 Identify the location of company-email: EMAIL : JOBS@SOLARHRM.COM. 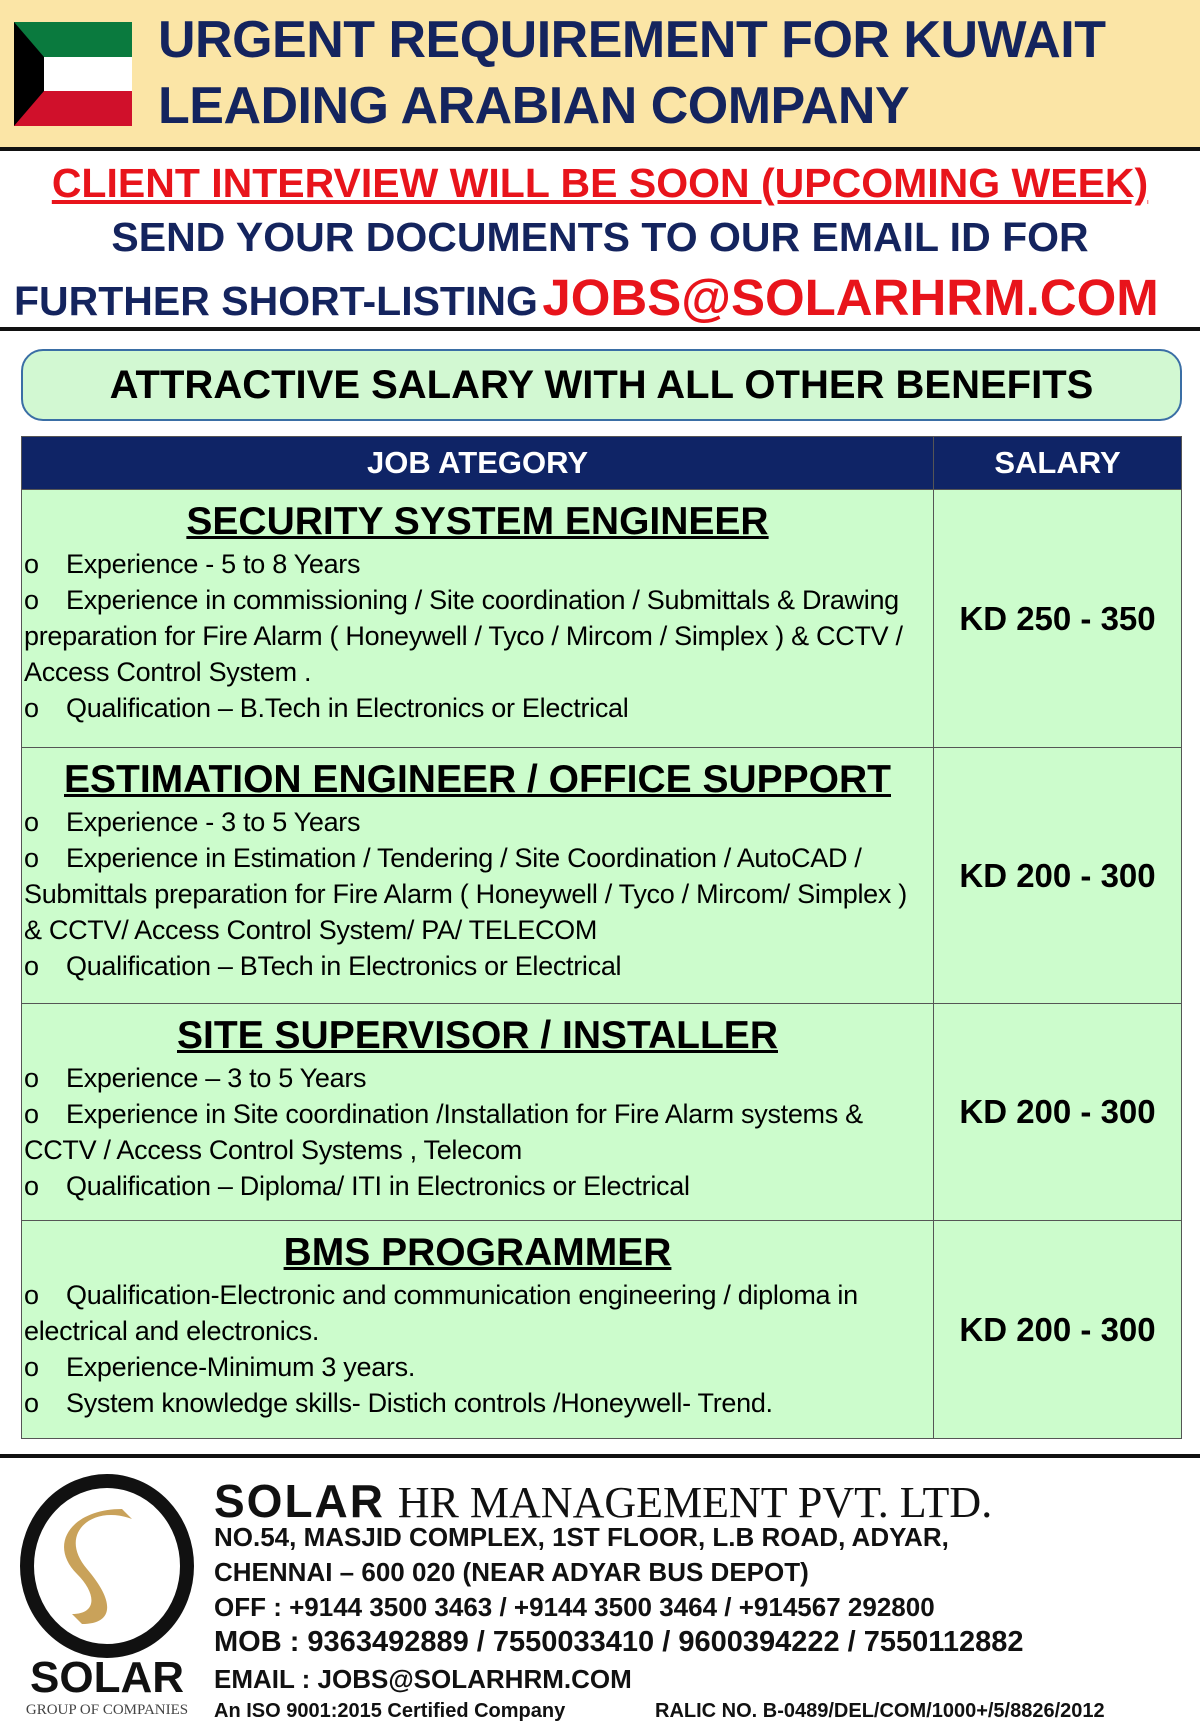
(423, 1679).